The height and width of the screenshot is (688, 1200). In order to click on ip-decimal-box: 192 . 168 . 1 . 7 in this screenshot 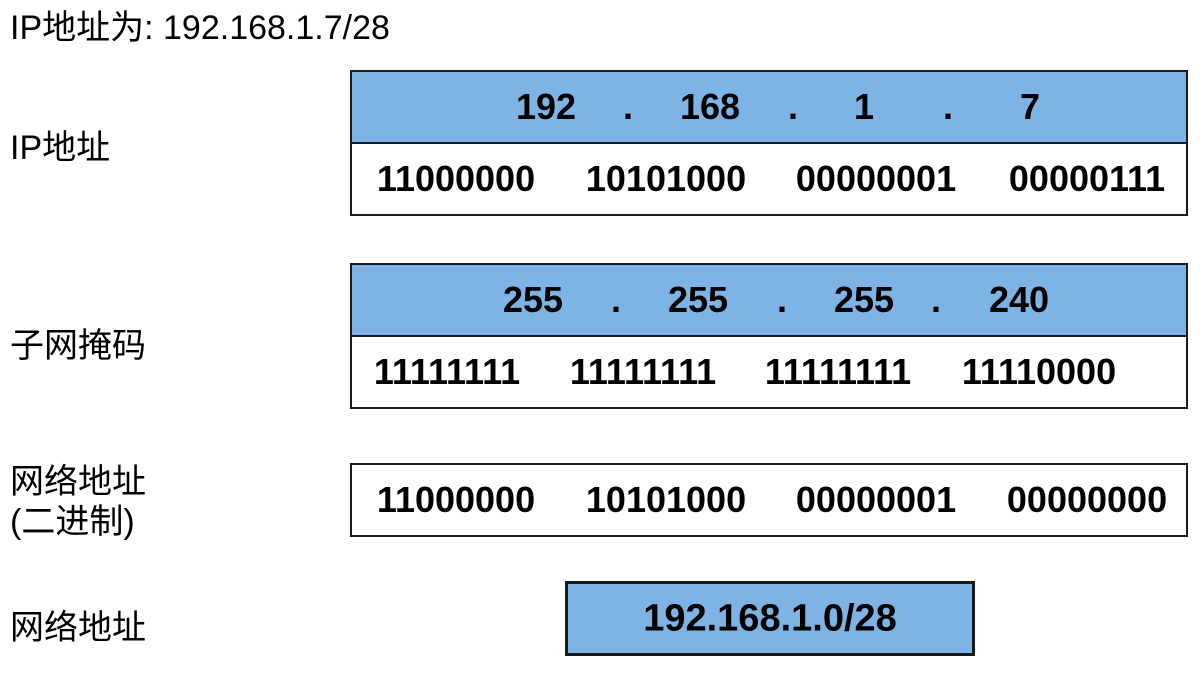, I will do `click(769, 107)`.